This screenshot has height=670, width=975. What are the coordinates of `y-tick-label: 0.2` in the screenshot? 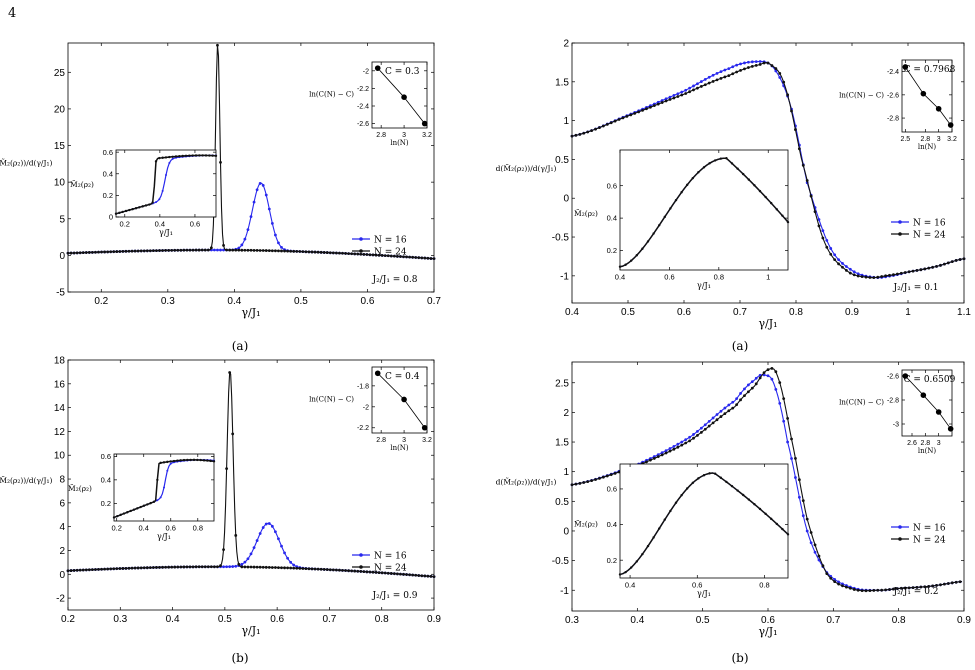 It's located at (612, 250).